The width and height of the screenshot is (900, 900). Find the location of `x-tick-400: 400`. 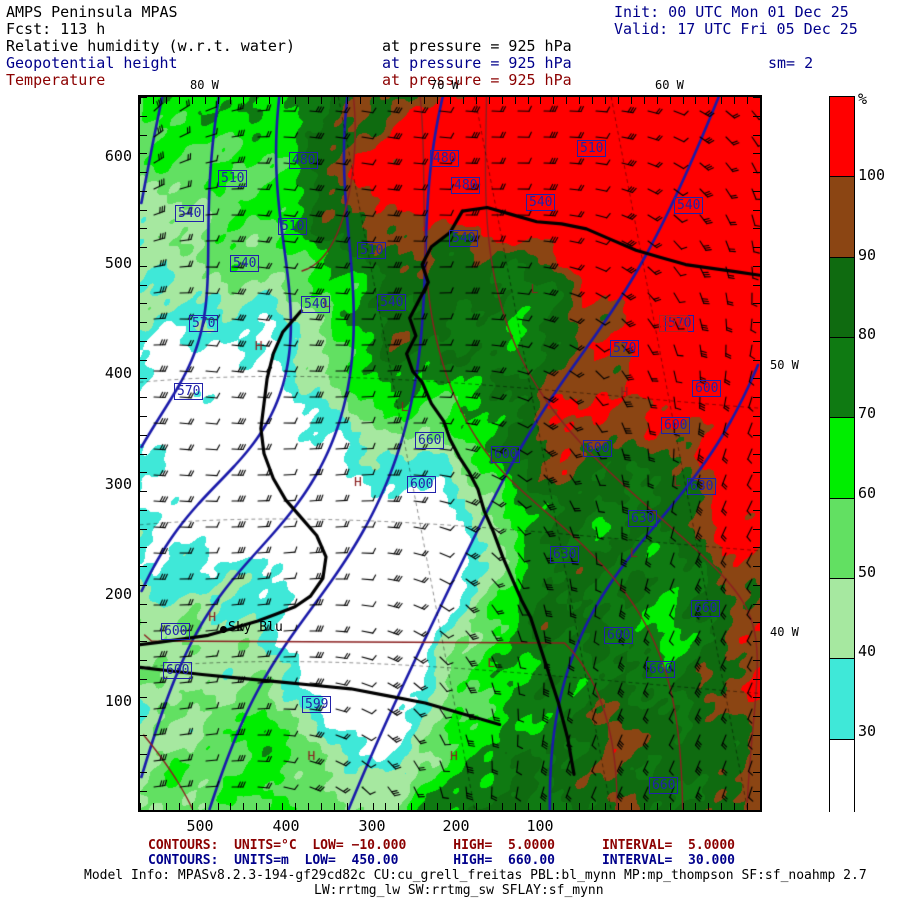

x-tick-400: 400 is located at coordinates (286, 826).